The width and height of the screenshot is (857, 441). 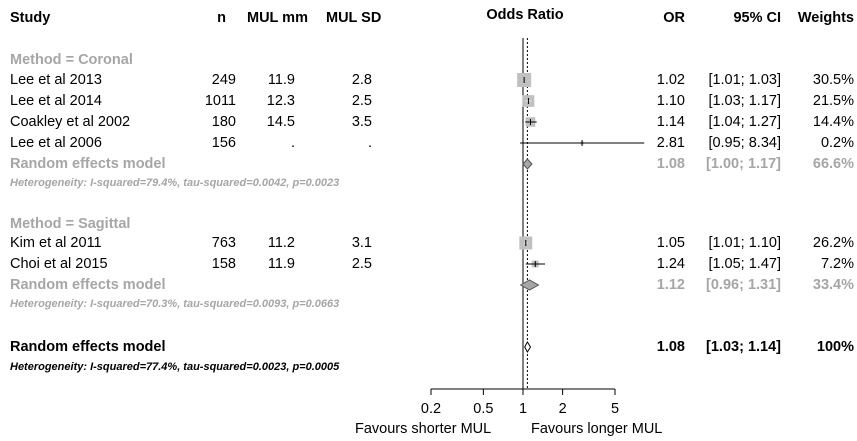 What do you see at coordinates (670, 164) in the screenshot?
I see `subgroup-model-or: 1.08` at bounding box center [670, 164].